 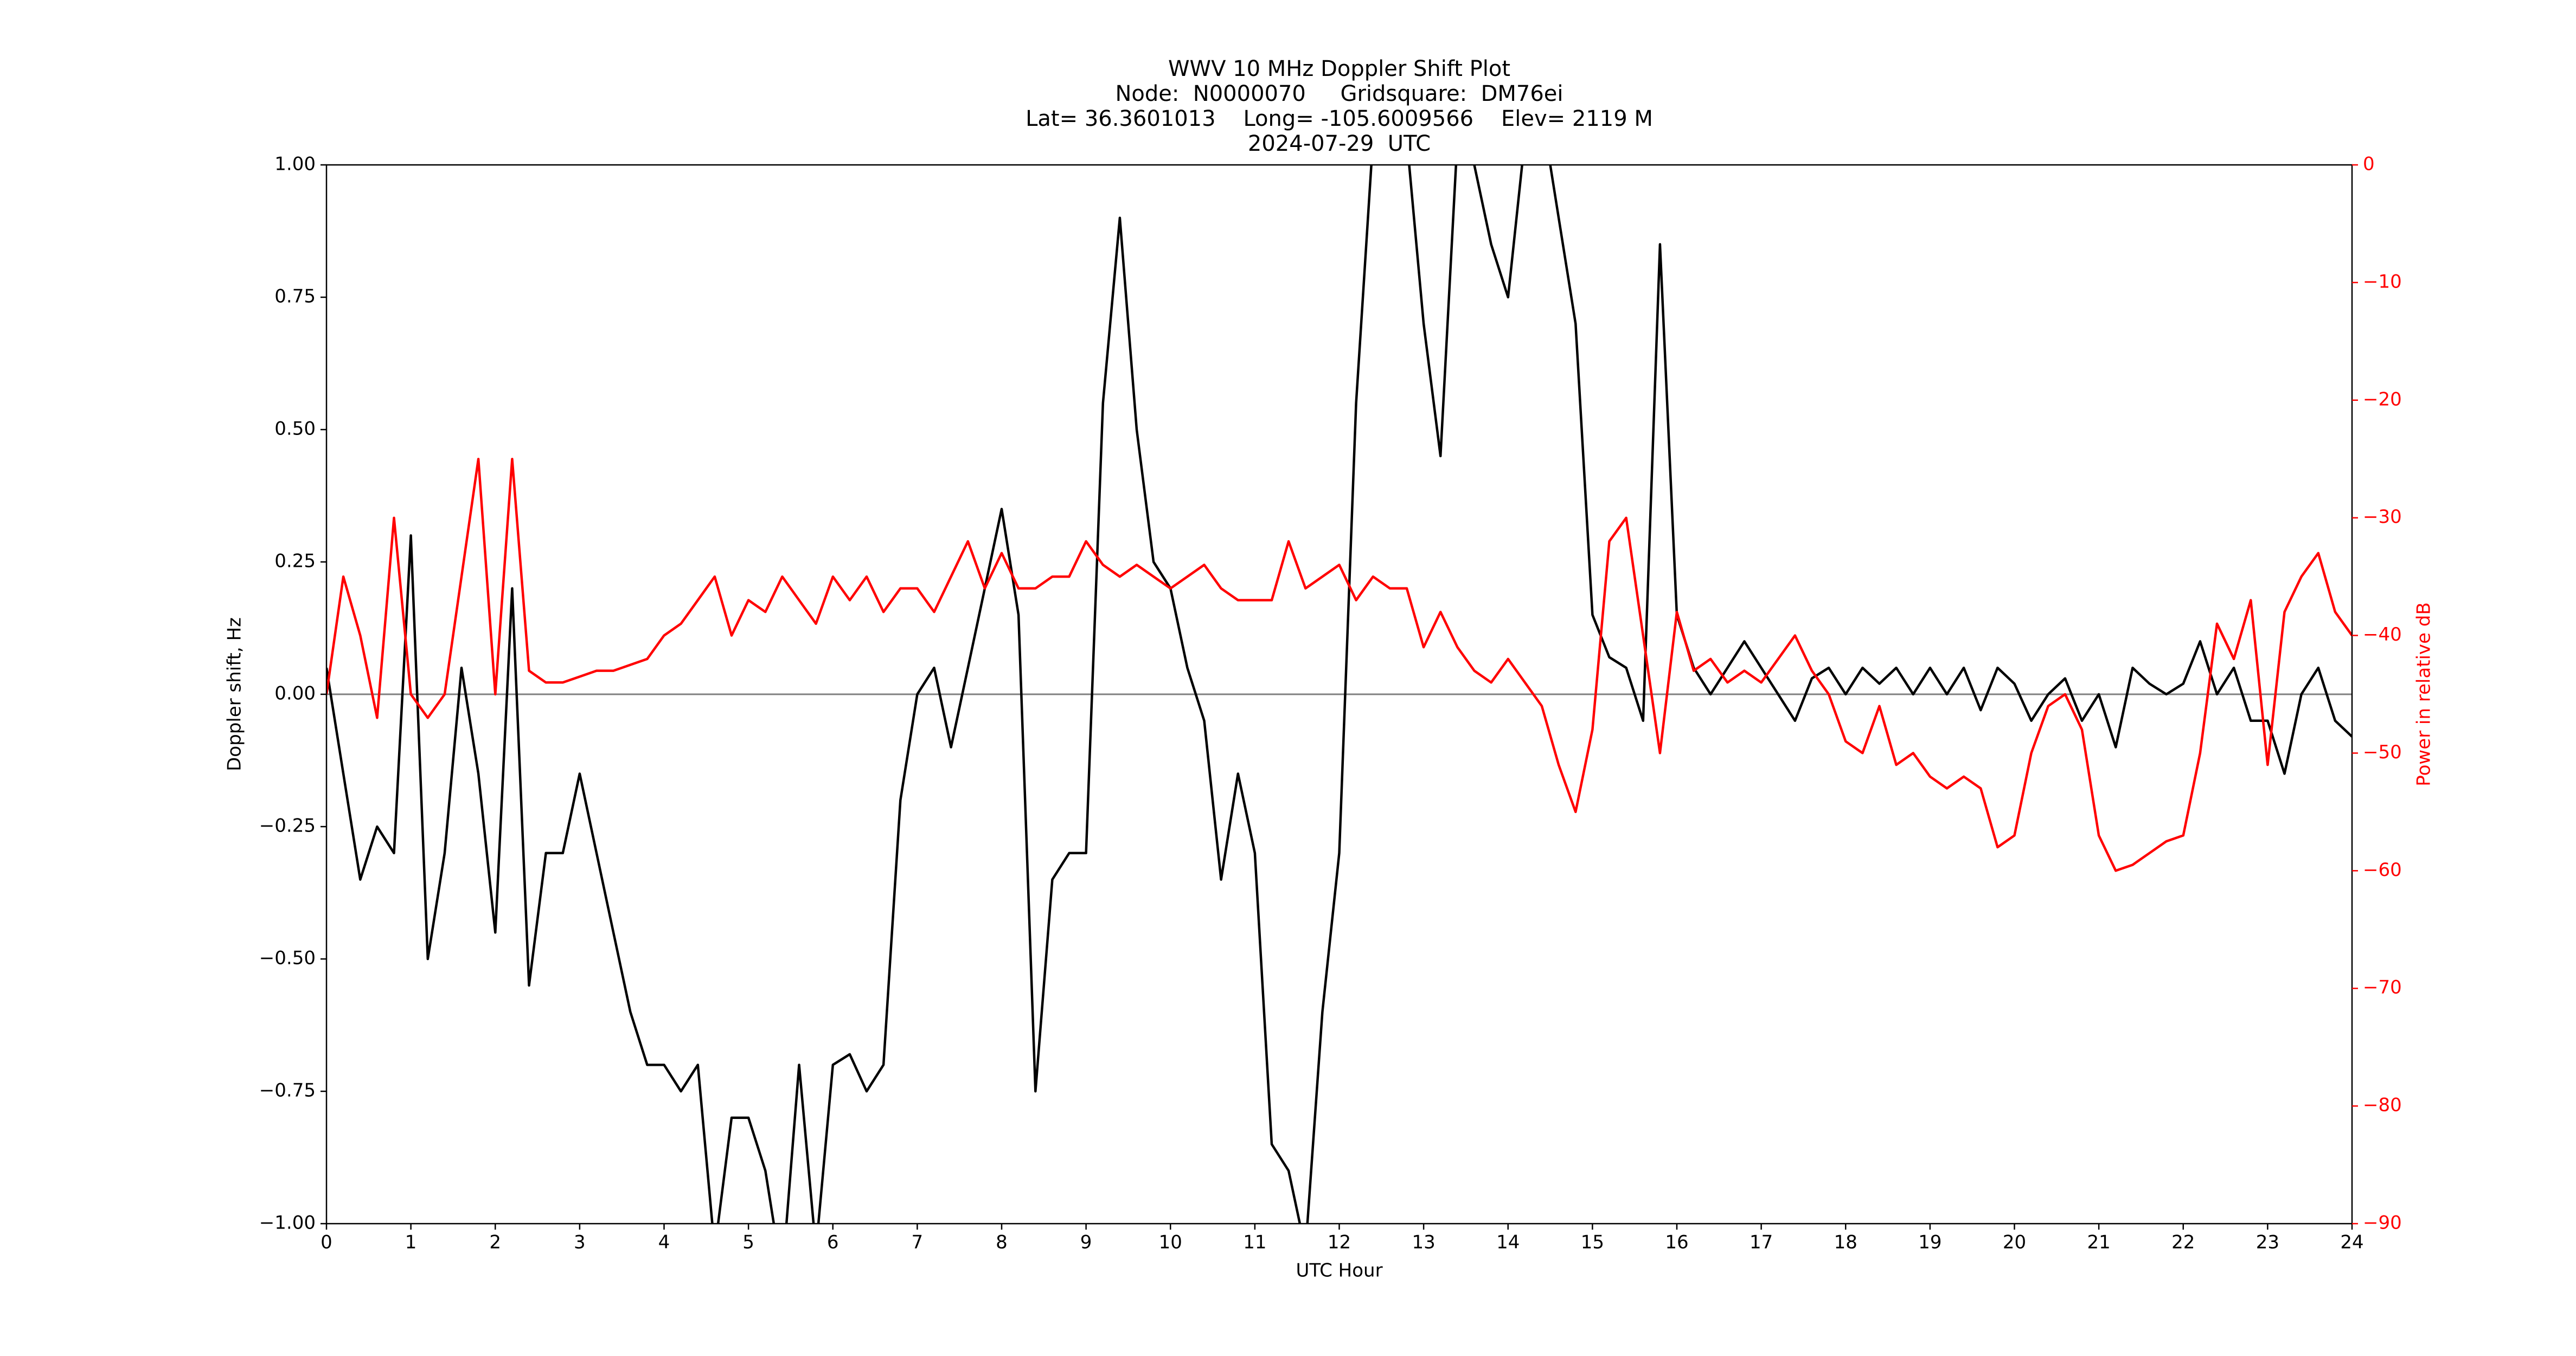 What do you see at coordinates (748, 1242) in the screenshot?
I see `x-tick-label: 5` at bounding box center [748, 1242].